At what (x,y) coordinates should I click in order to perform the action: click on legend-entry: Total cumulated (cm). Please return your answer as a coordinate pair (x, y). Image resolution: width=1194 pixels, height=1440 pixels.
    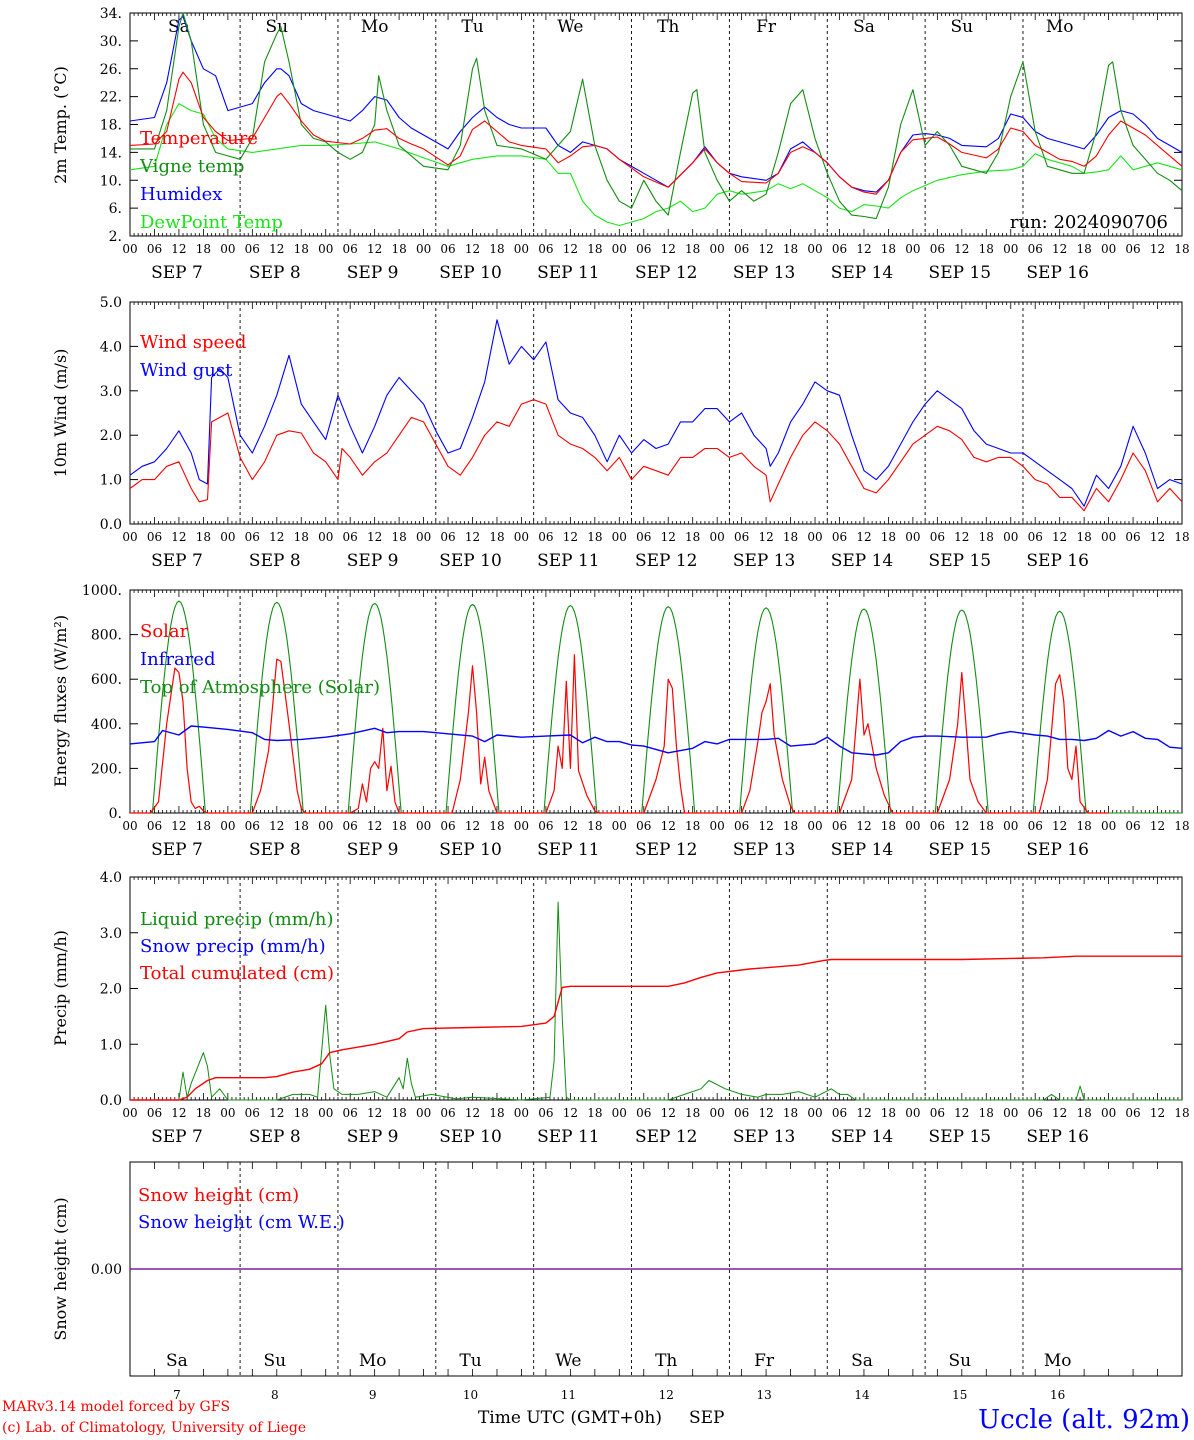
    Looking at the image, I should click on (237, 973).